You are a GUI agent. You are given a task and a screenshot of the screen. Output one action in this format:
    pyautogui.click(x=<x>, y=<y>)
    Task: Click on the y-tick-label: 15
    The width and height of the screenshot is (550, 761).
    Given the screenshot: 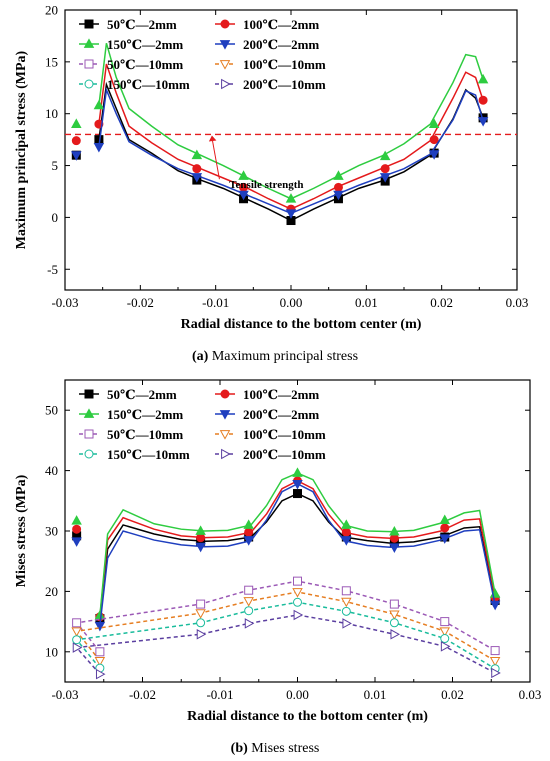 What is the action you would take?
    pyautogui.click(x=51, y=61)
    